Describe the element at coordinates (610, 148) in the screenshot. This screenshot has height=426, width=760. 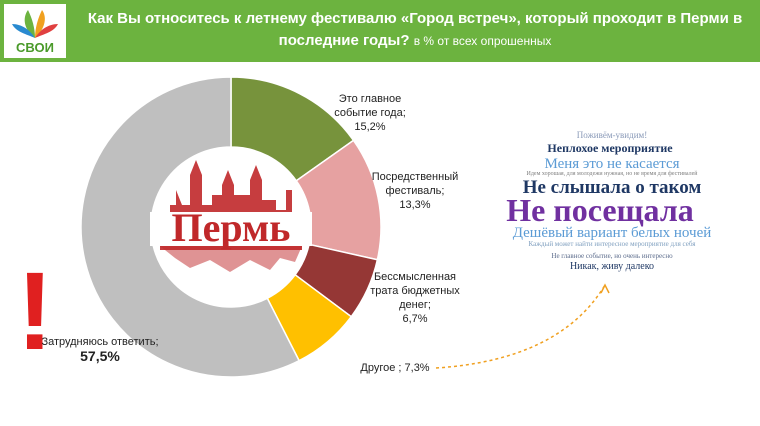
I see `word-cloud-item: Неплохое мероприятие` at that location.